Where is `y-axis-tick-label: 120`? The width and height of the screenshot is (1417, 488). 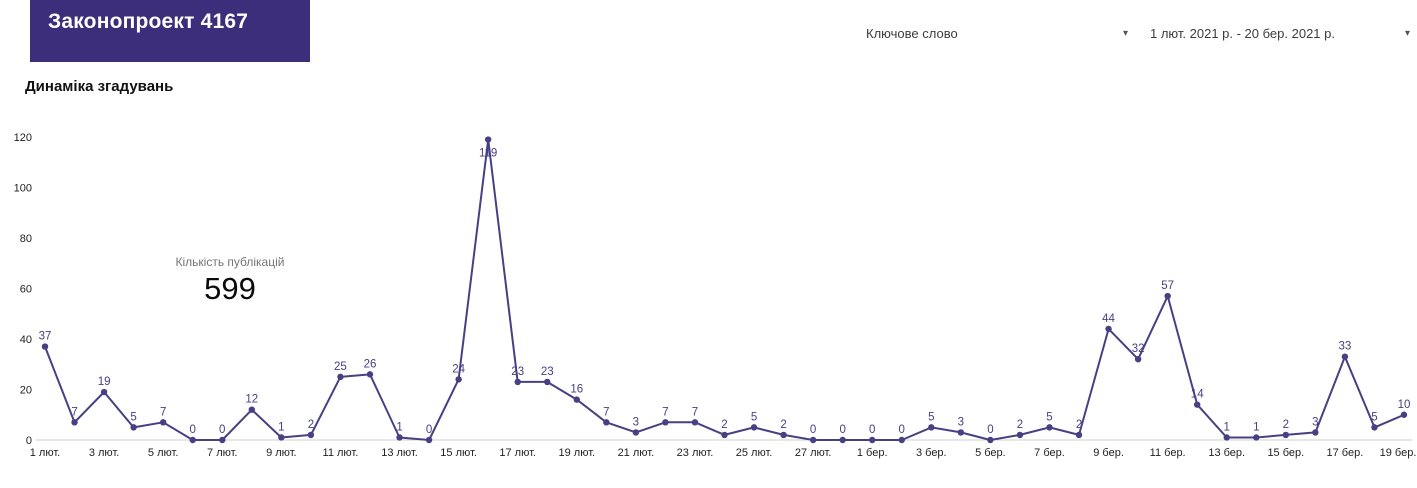
y-axis-tick-label: 120 is located at coordinates (23, 138).